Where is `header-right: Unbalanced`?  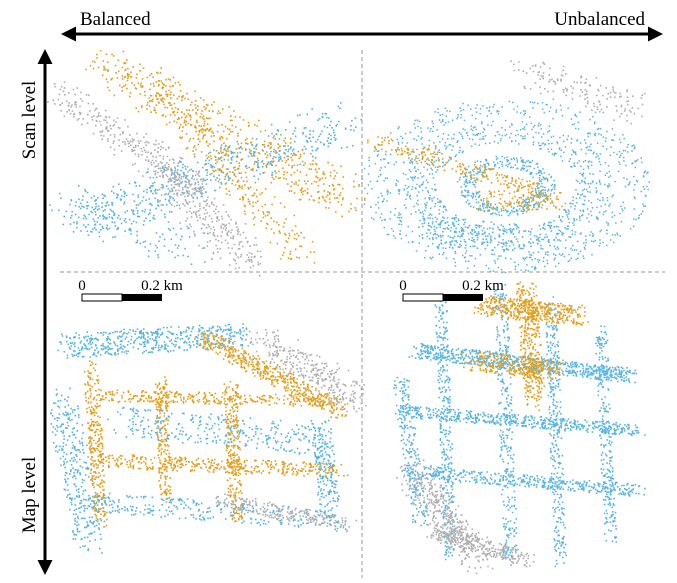 header-right: Unbalanced is located at coordinates (599, 19).